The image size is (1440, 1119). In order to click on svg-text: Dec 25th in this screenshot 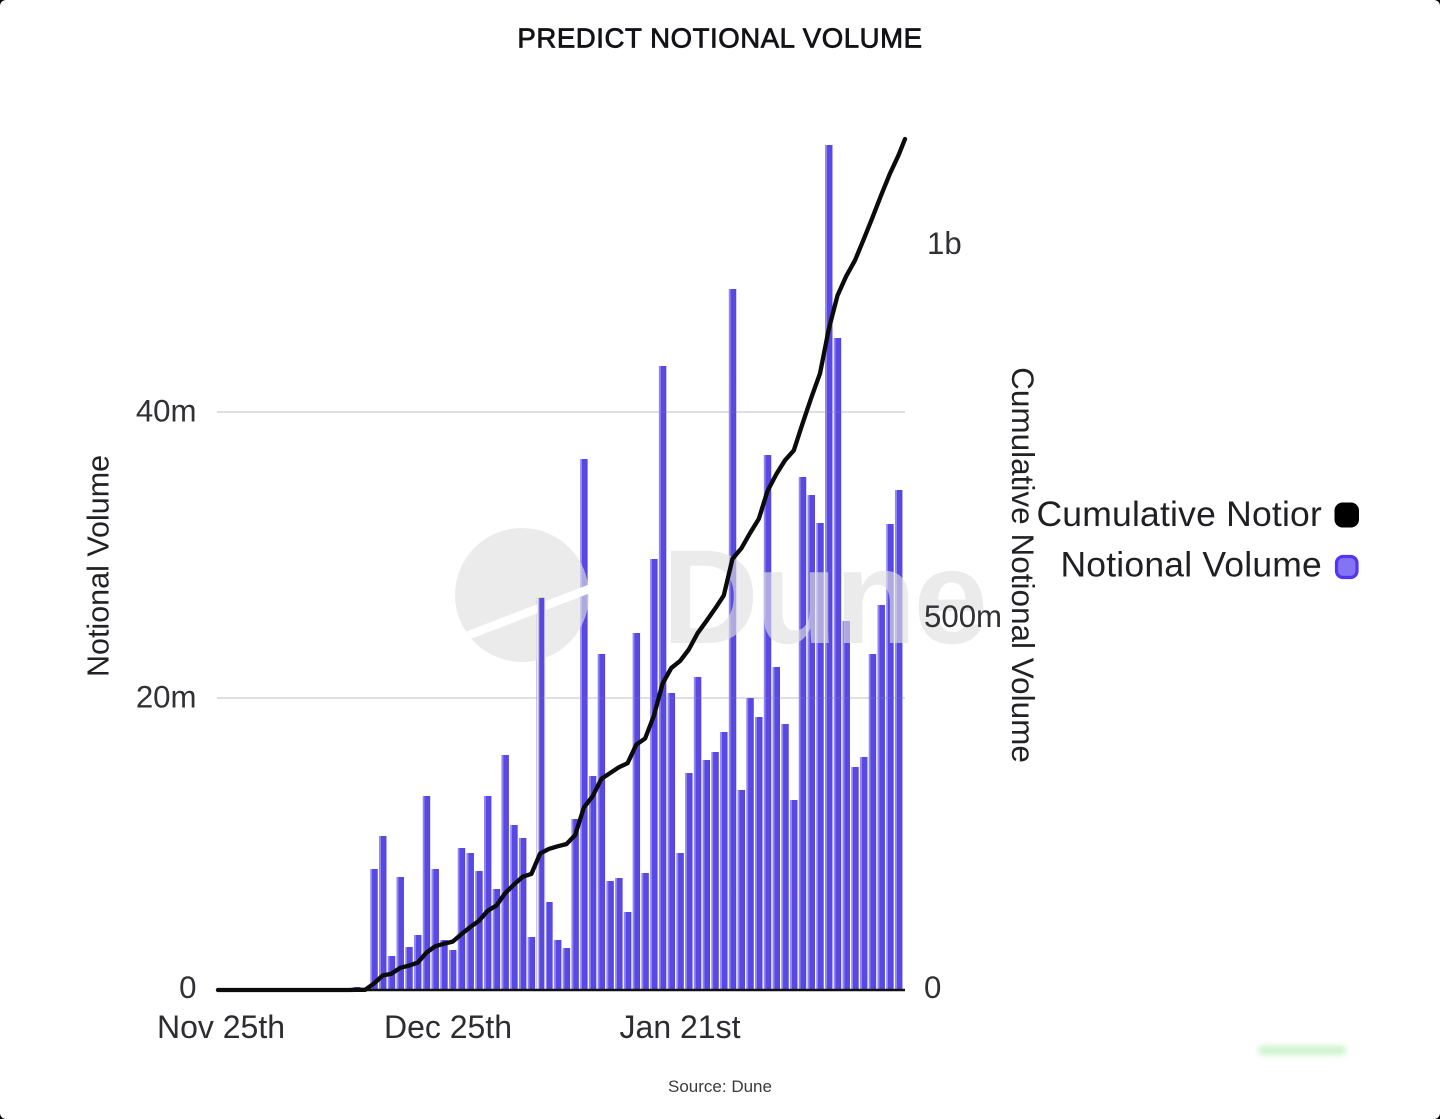, I will do `click(448, 1027)`.